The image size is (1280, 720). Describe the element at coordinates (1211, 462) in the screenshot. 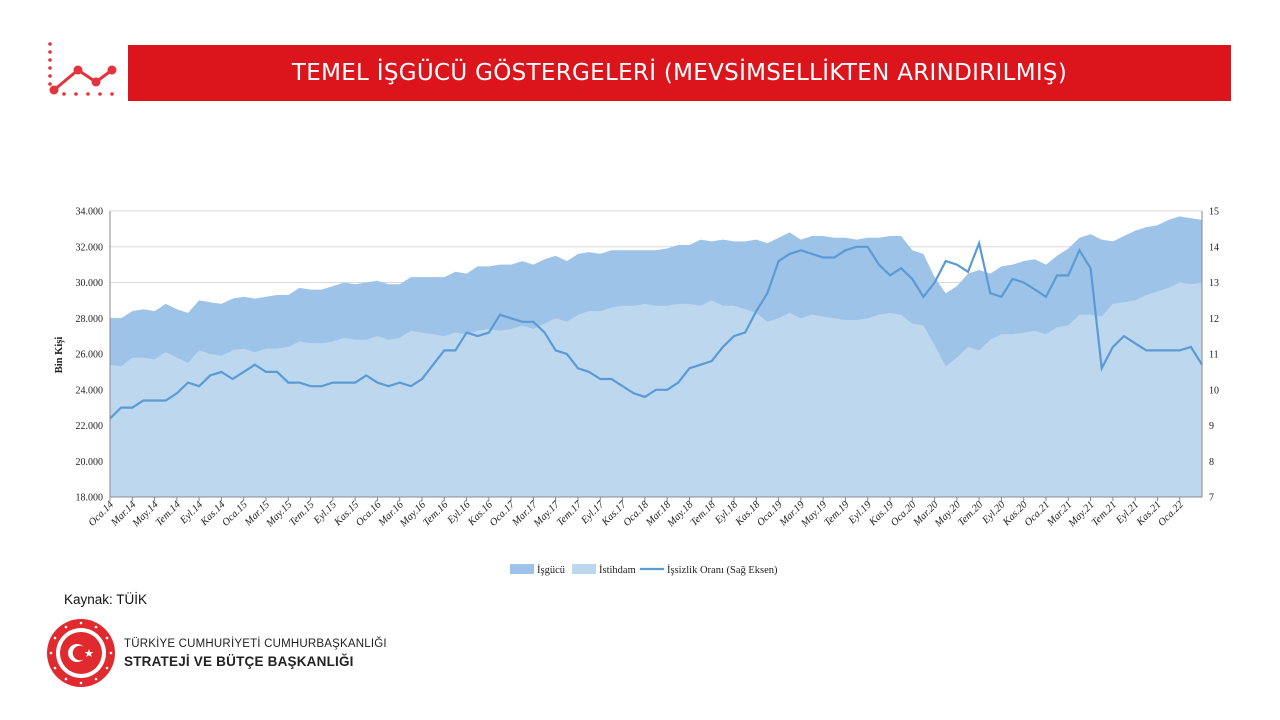

I see `right-tick-label: 8` at that location.